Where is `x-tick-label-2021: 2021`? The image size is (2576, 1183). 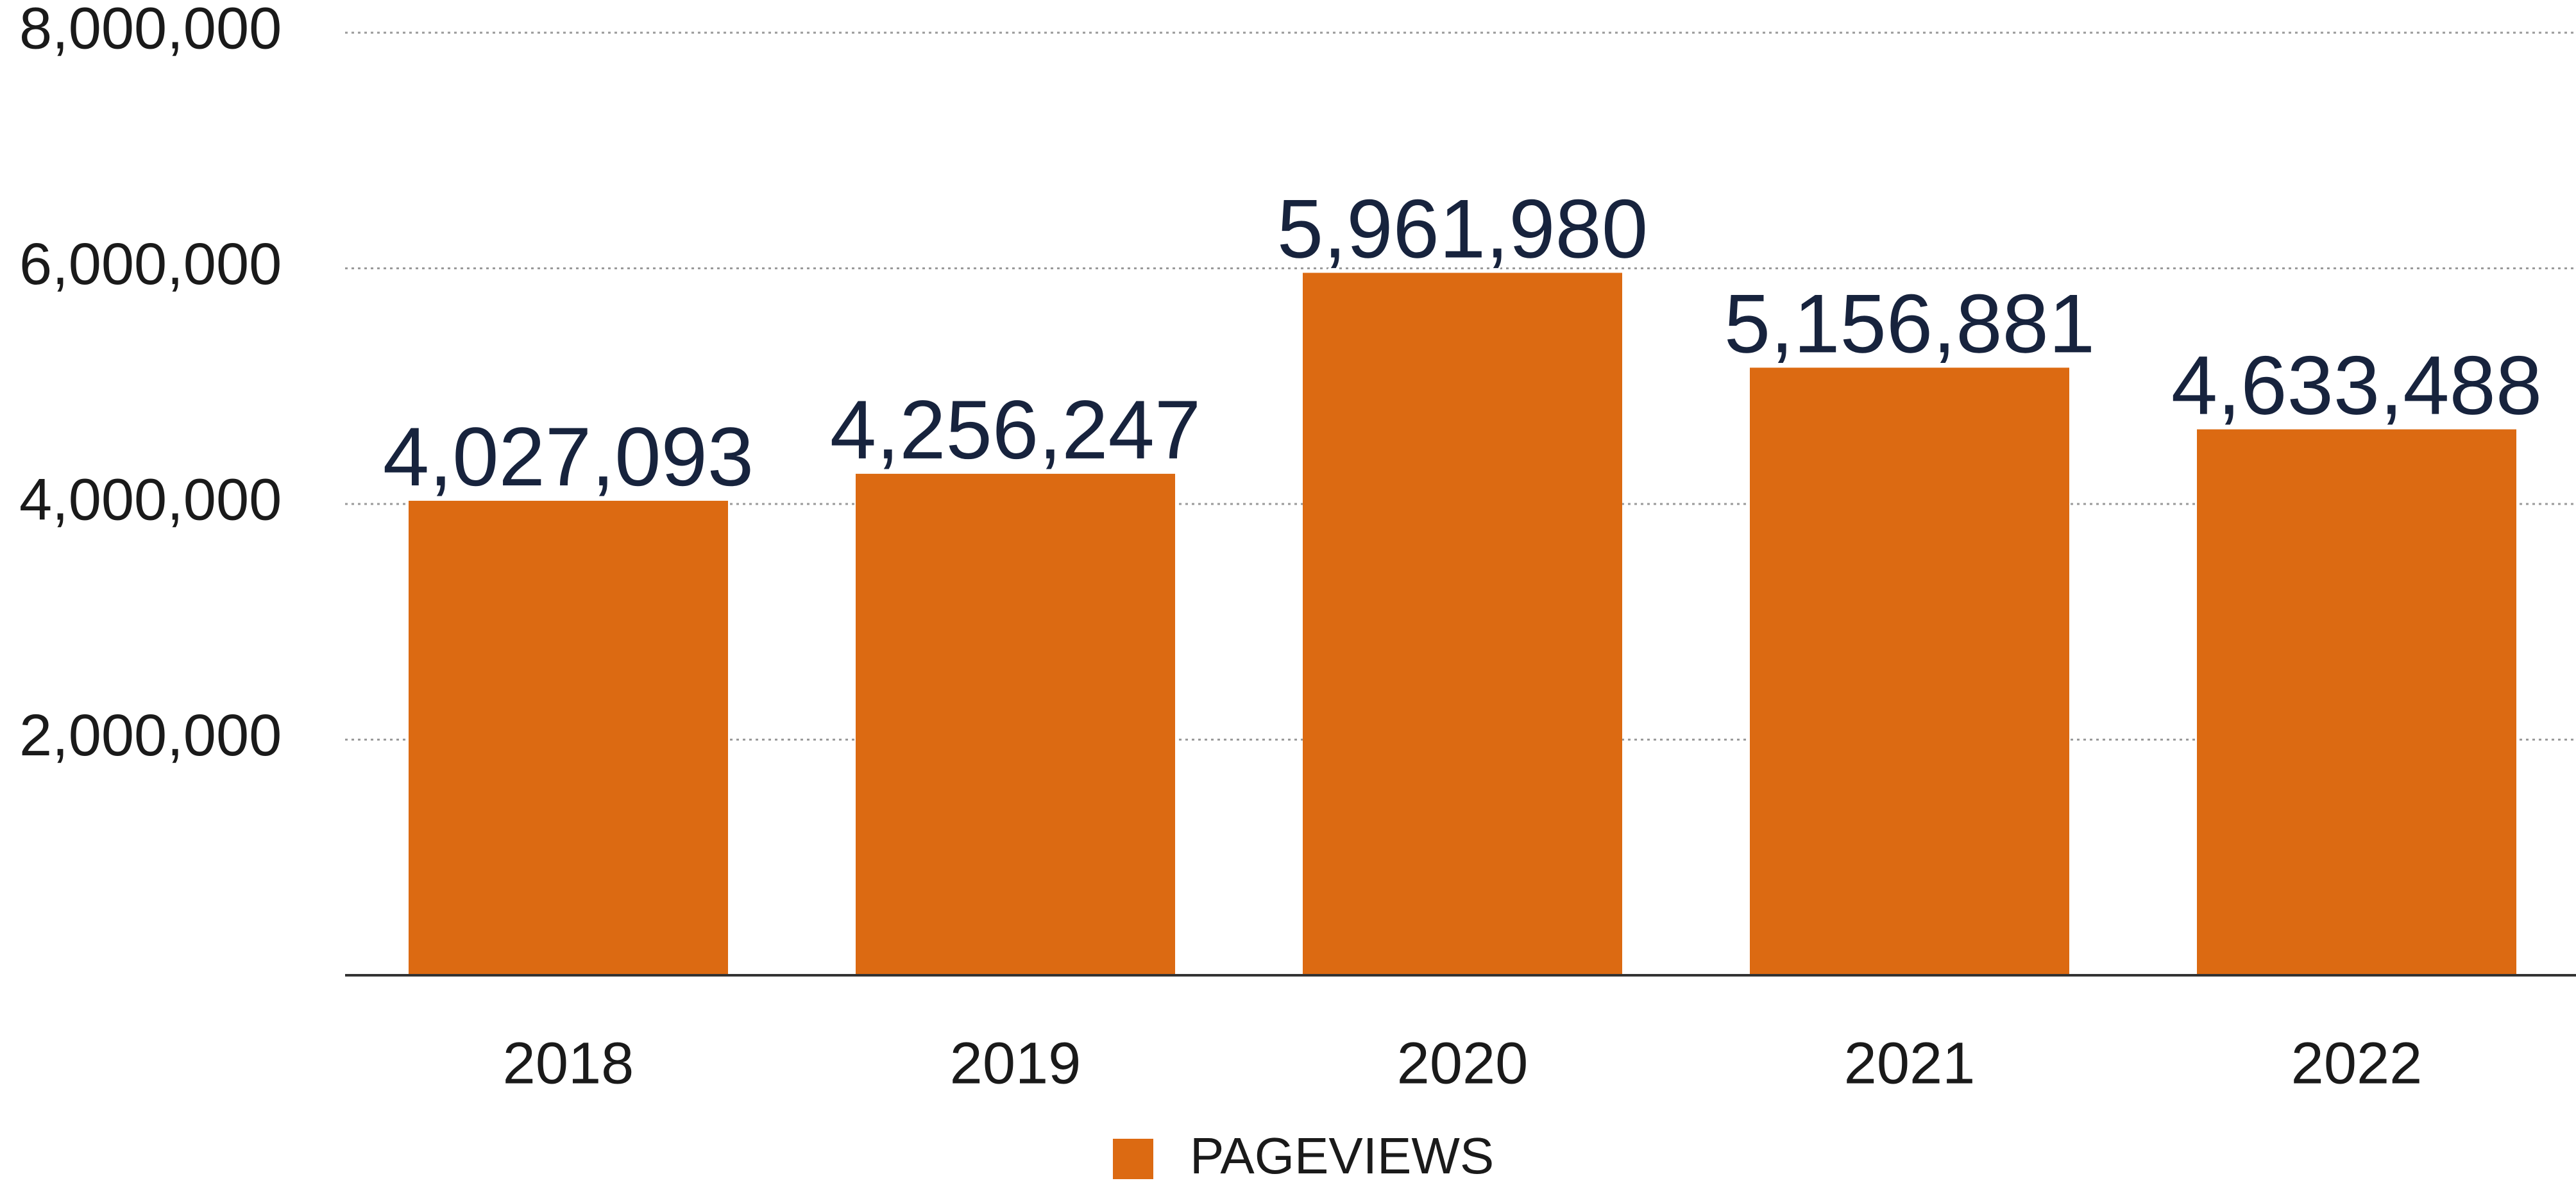
x-tick-label-2021: 2021 is located at coordinates (1910, 1063).